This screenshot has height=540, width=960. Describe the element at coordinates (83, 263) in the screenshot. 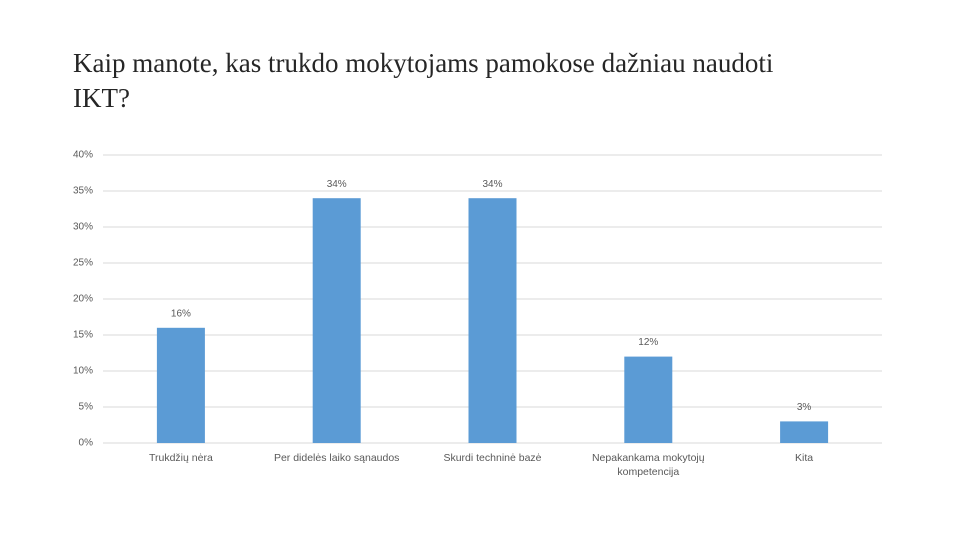

I see `y-tick-label: 25%` at that location.